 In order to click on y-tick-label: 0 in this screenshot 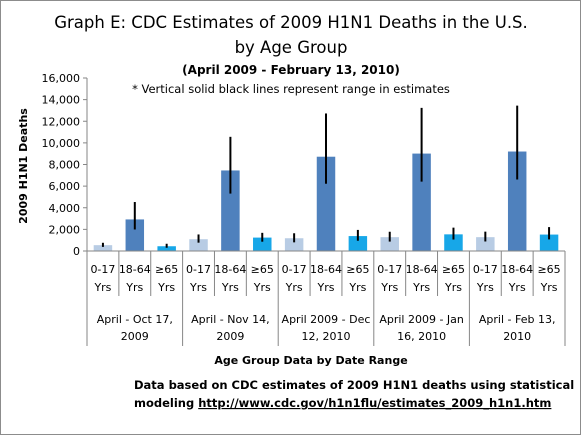, I will do `click(76, 251)`.